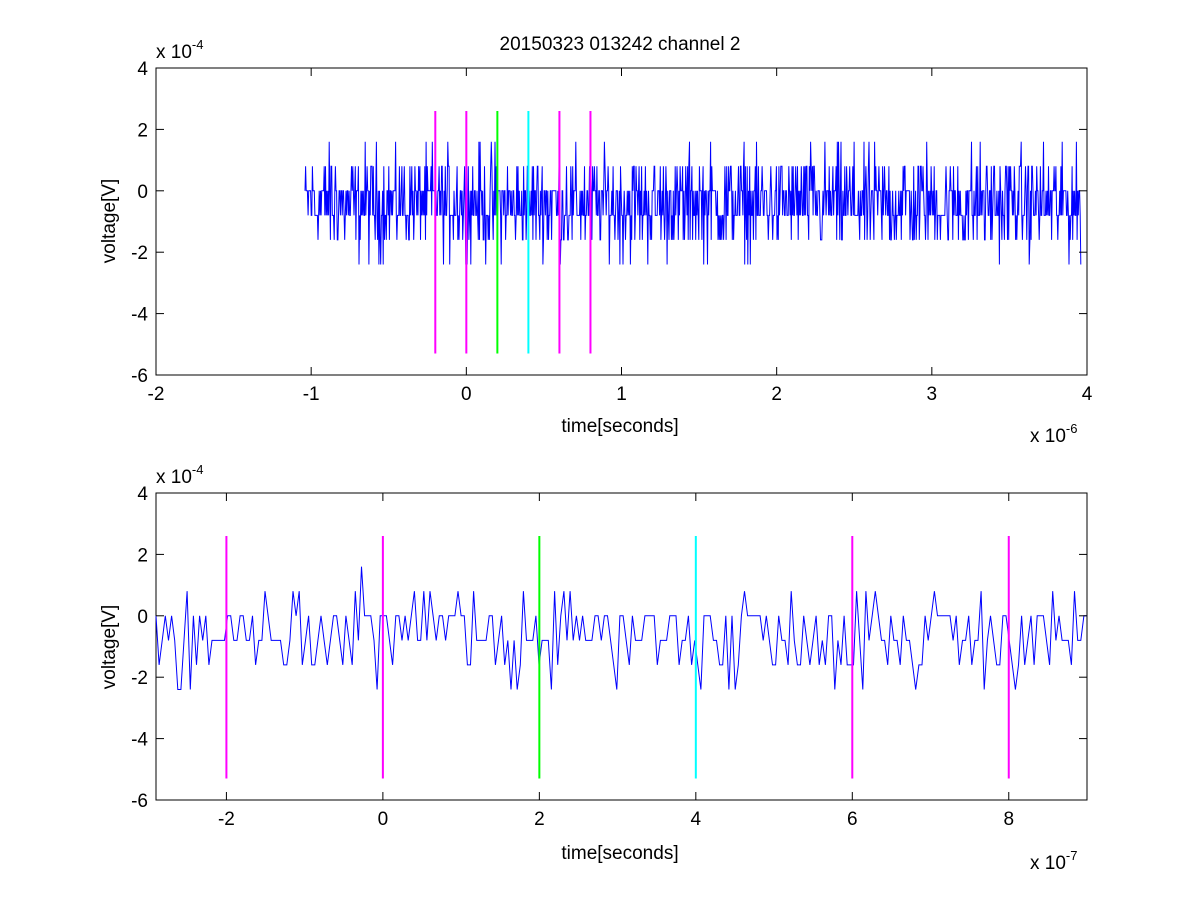 Image resolution: width=1200 pixels, height=900 pixels. Describe the element at coordinates (139, 376) in the screenshot. I see `top-plot-y-tick-label: -6` at that location.